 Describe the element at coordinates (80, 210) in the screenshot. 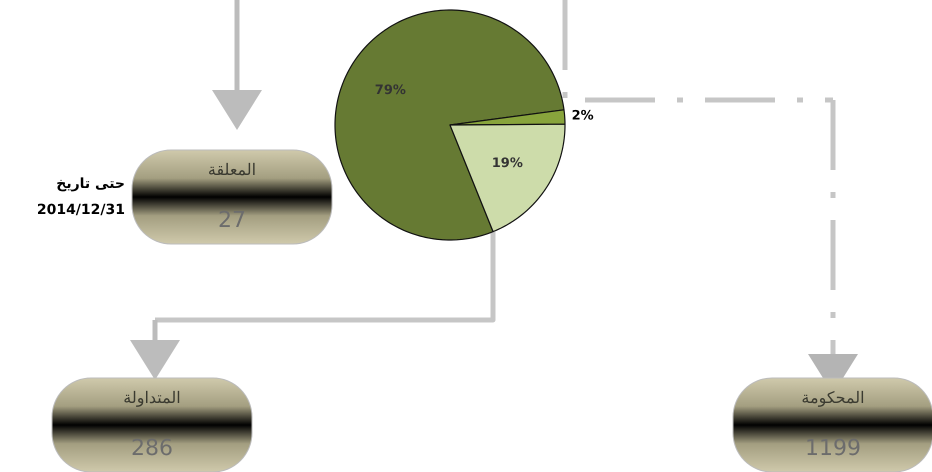

I see `text: 2014/12/31` at that location.